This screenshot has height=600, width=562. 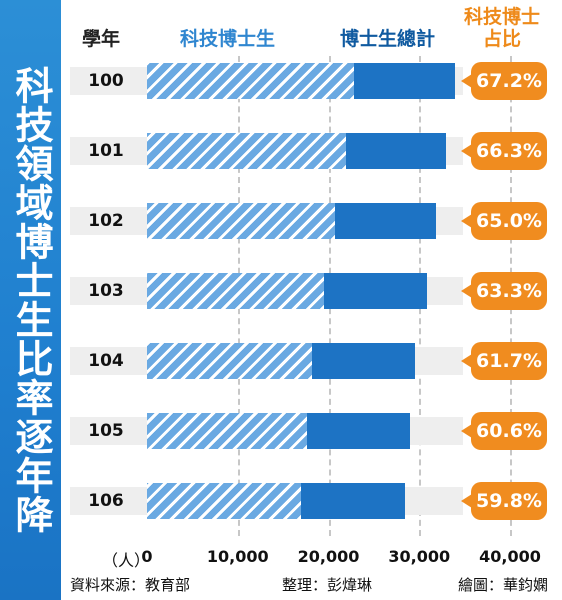 What do you see at coordinates (504, 81) in the screenshot?
I see `share-badge: 67.2%` at bounding box center [504, 81].